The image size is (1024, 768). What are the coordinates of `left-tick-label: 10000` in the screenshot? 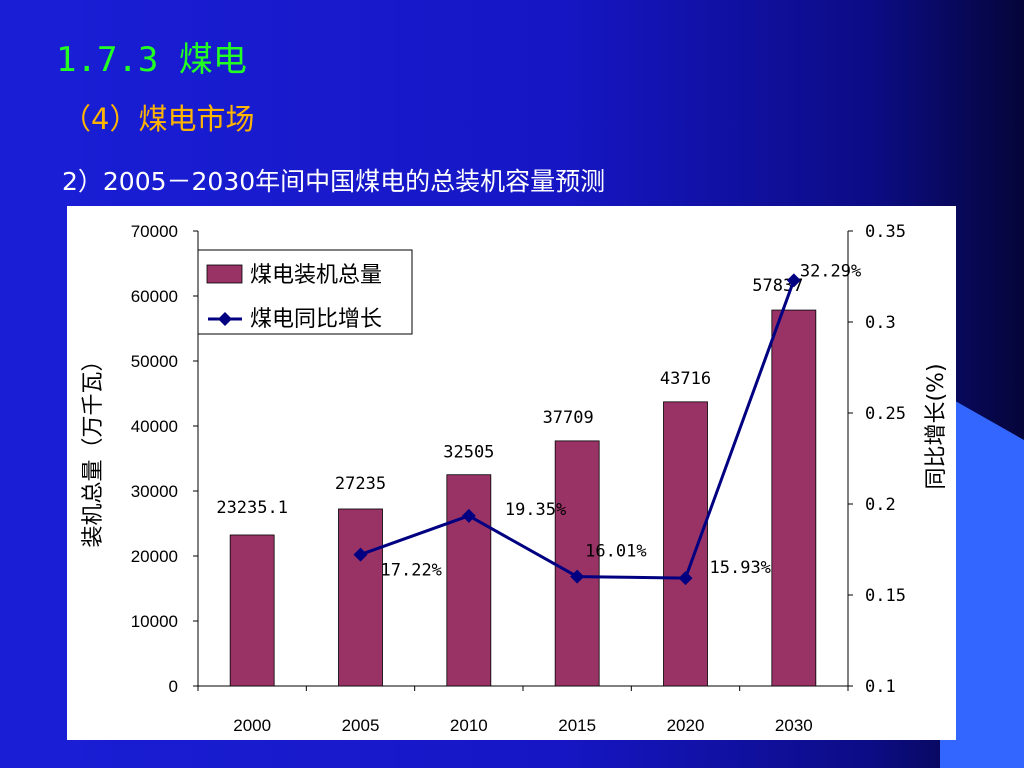 It's located at (154, 621).